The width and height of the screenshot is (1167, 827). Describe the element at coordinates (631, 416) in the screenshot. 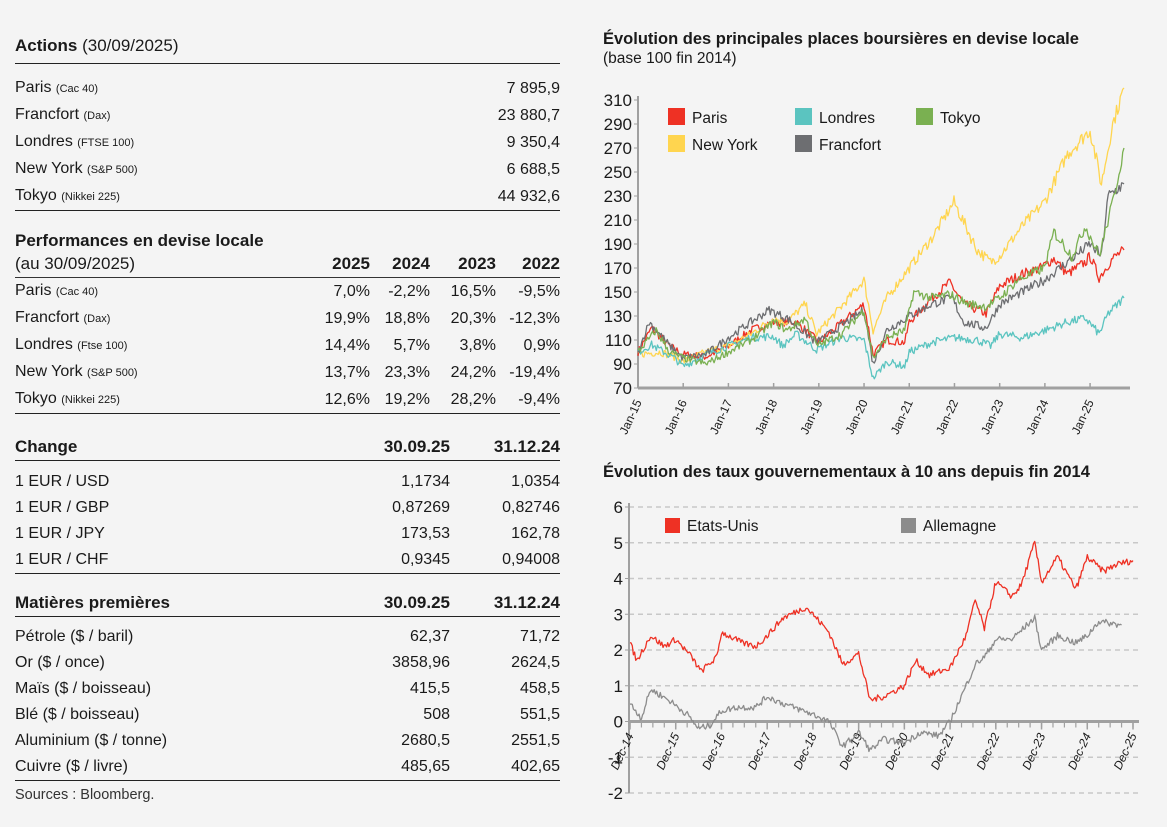

I see `x-tick-label: Jan-15` at that location.